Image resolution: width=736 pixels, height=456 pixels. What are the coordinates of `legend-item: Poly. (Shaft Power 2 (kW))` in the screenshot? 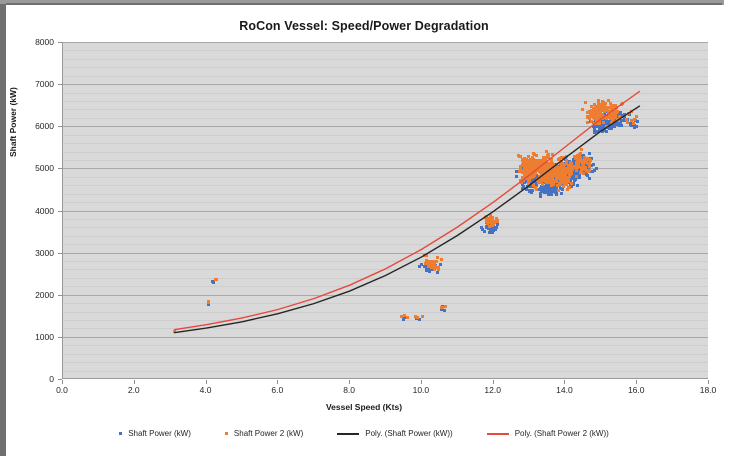 It's located at (547, 433).